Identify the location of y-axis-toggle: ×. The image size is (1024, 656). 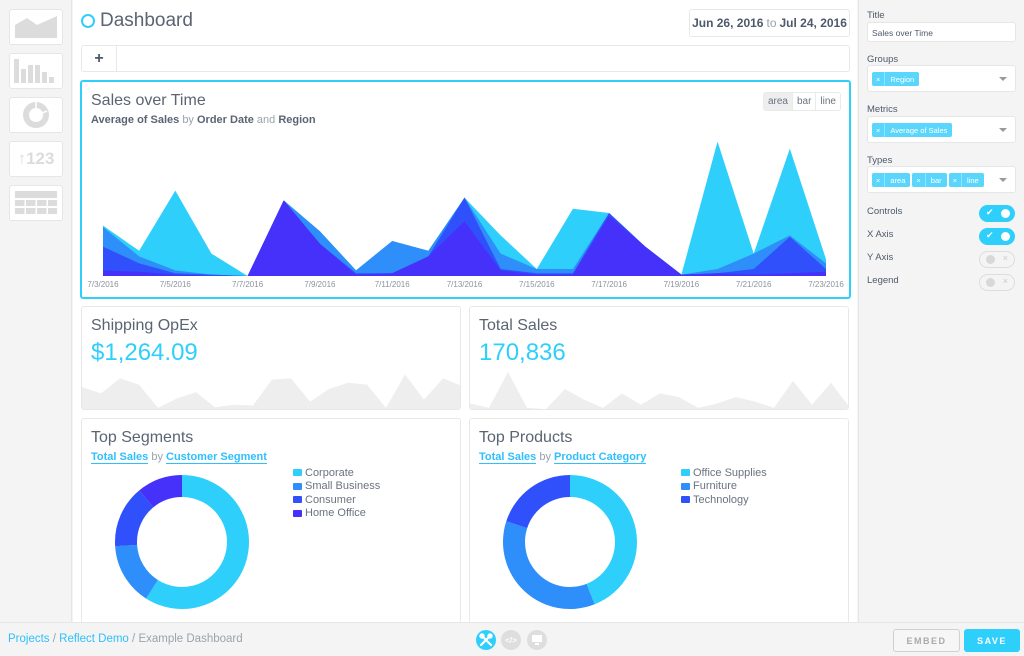
(997, 259).